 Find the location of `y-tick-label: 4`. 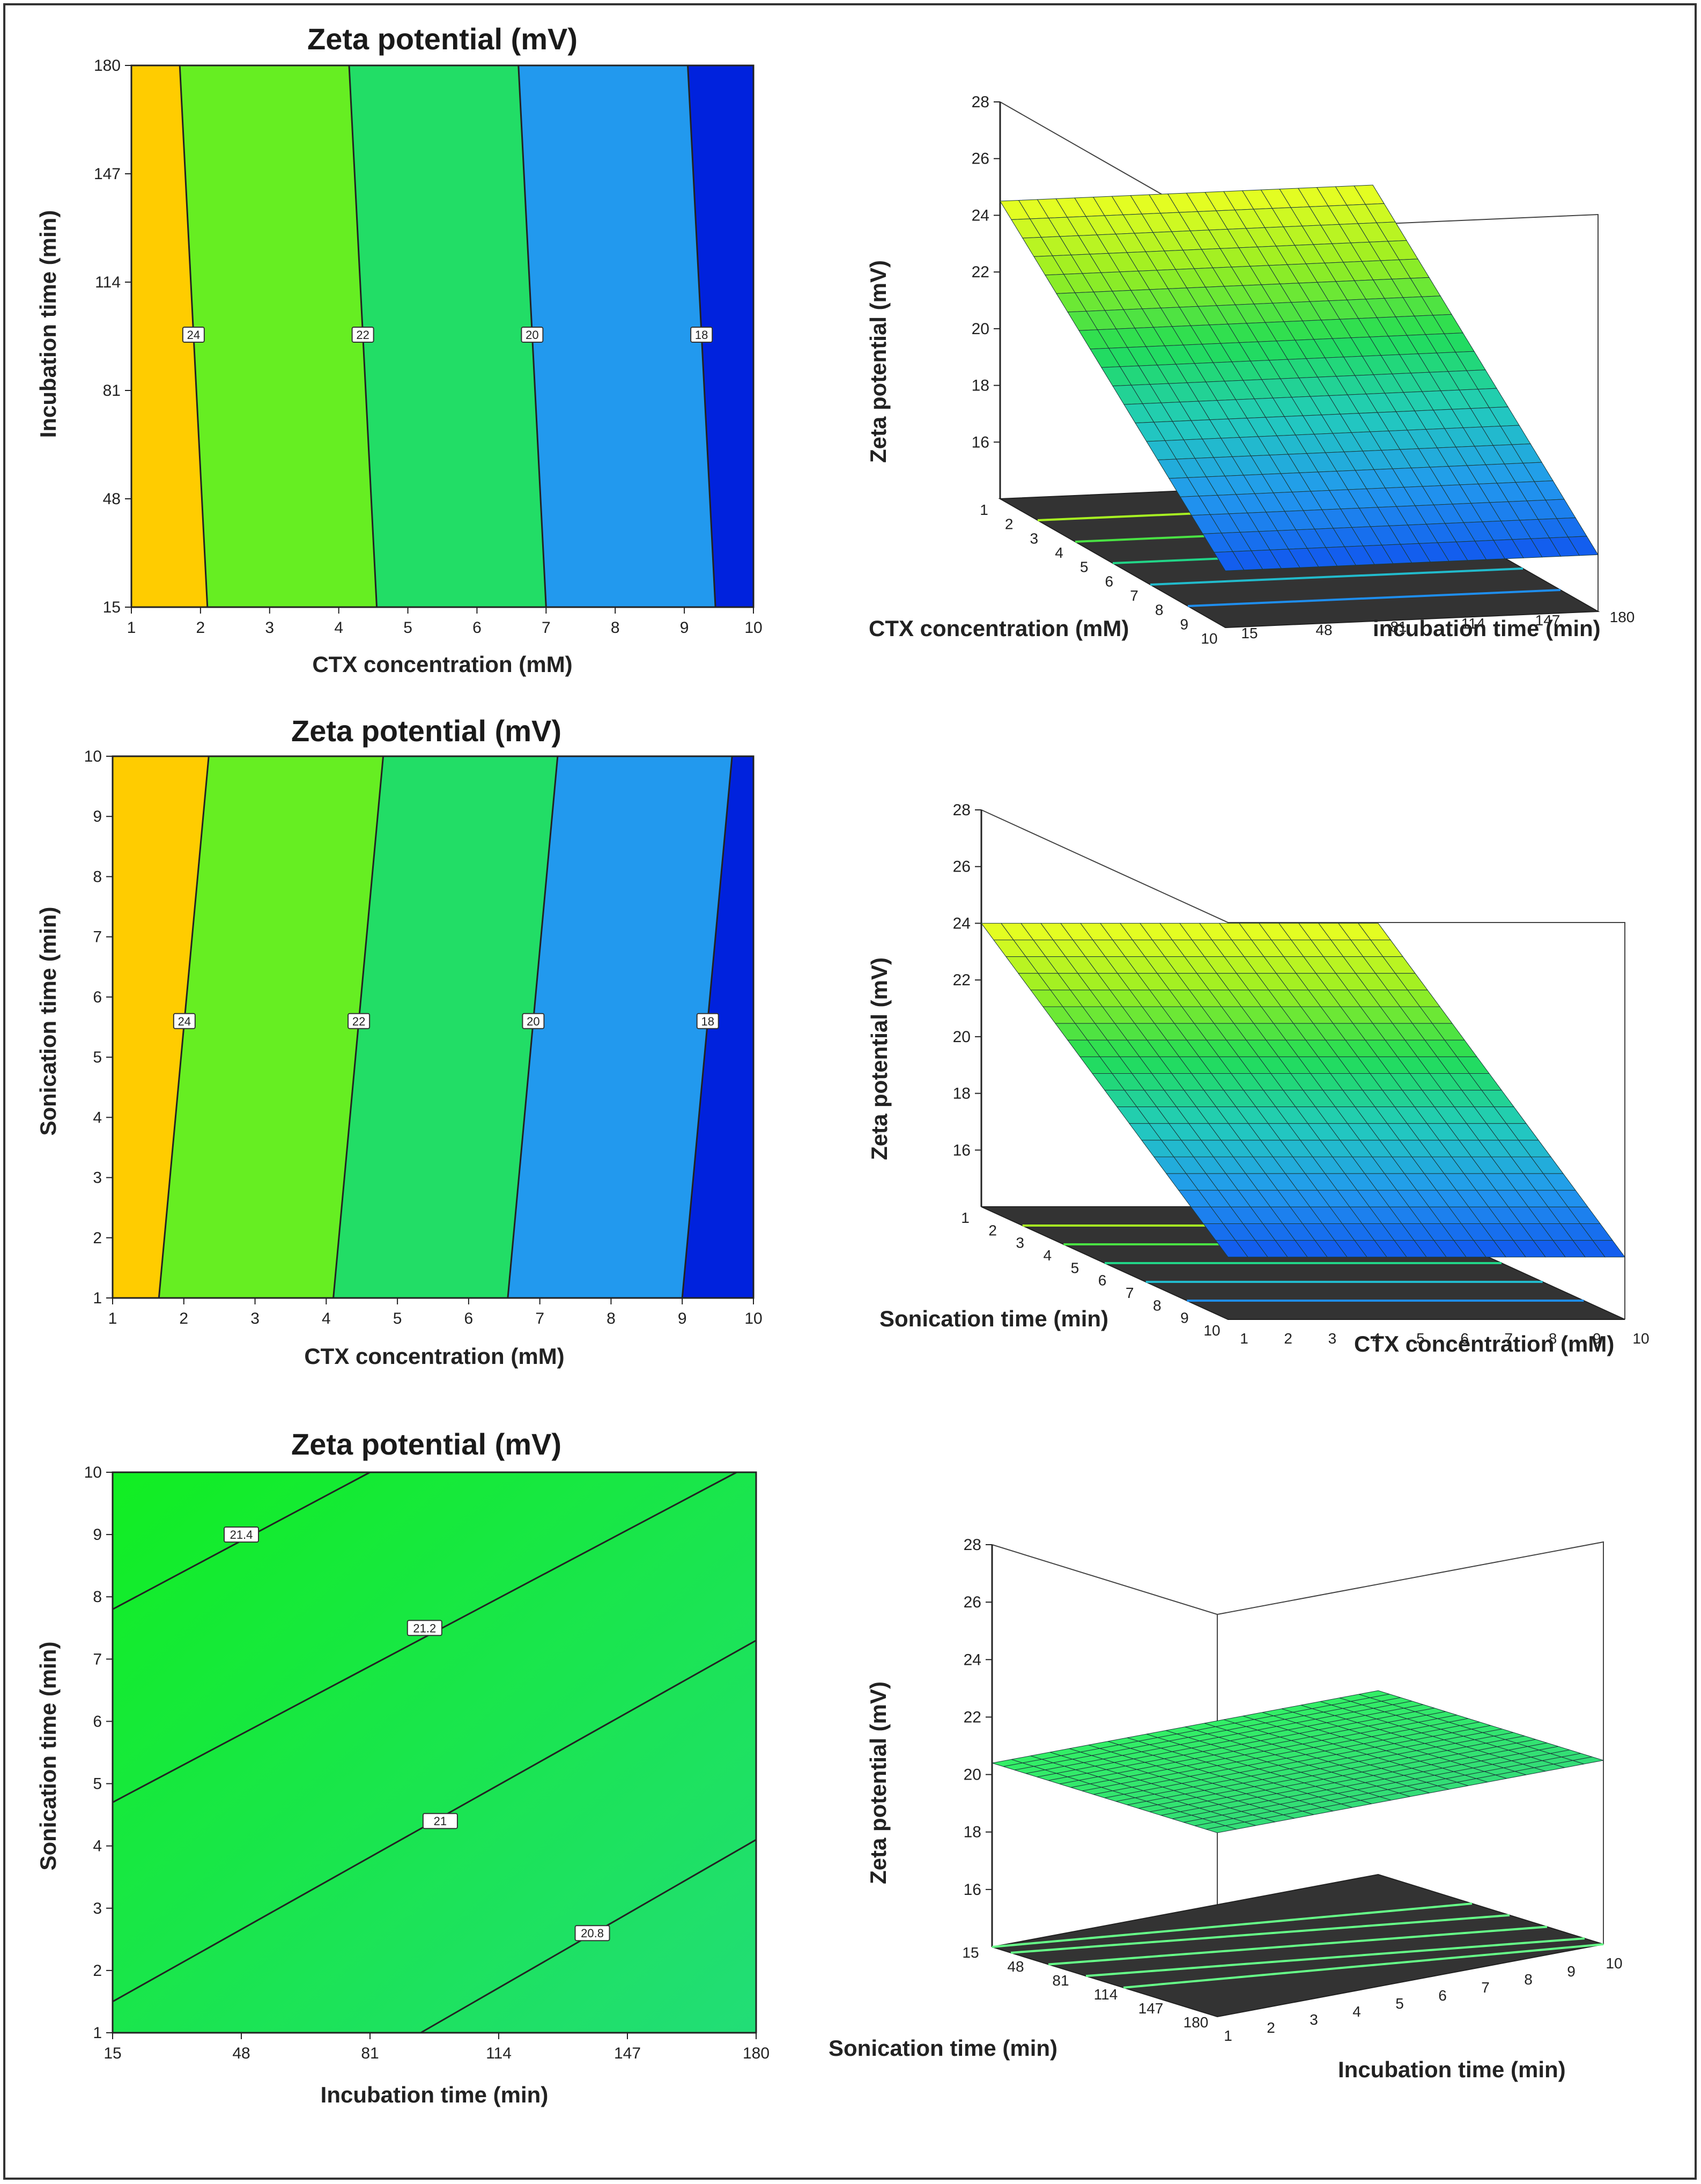

y-tick-label: 4 is located at coordinates (97, 1846).